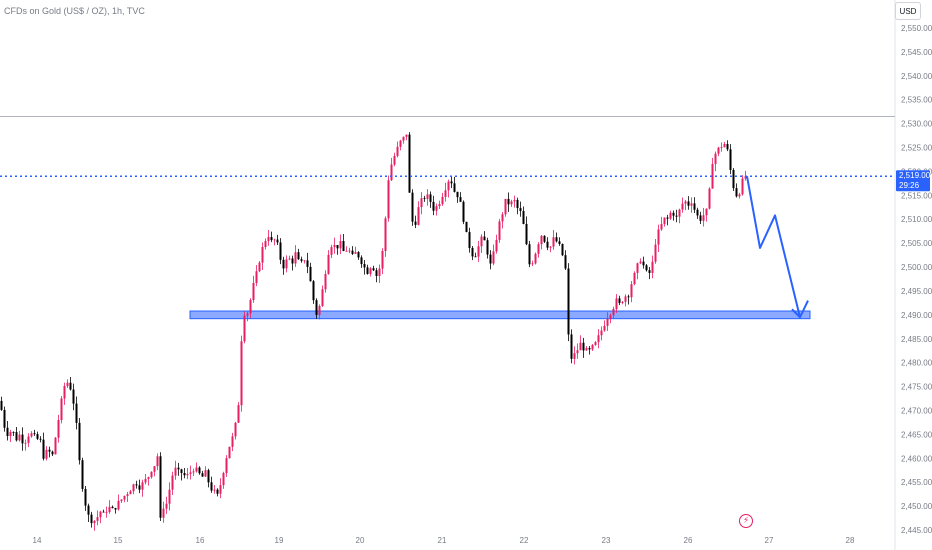 The height and width of the screenshot is (550, 932). I want to click on y-tick-label: 2,530.00, so click(916, 124).